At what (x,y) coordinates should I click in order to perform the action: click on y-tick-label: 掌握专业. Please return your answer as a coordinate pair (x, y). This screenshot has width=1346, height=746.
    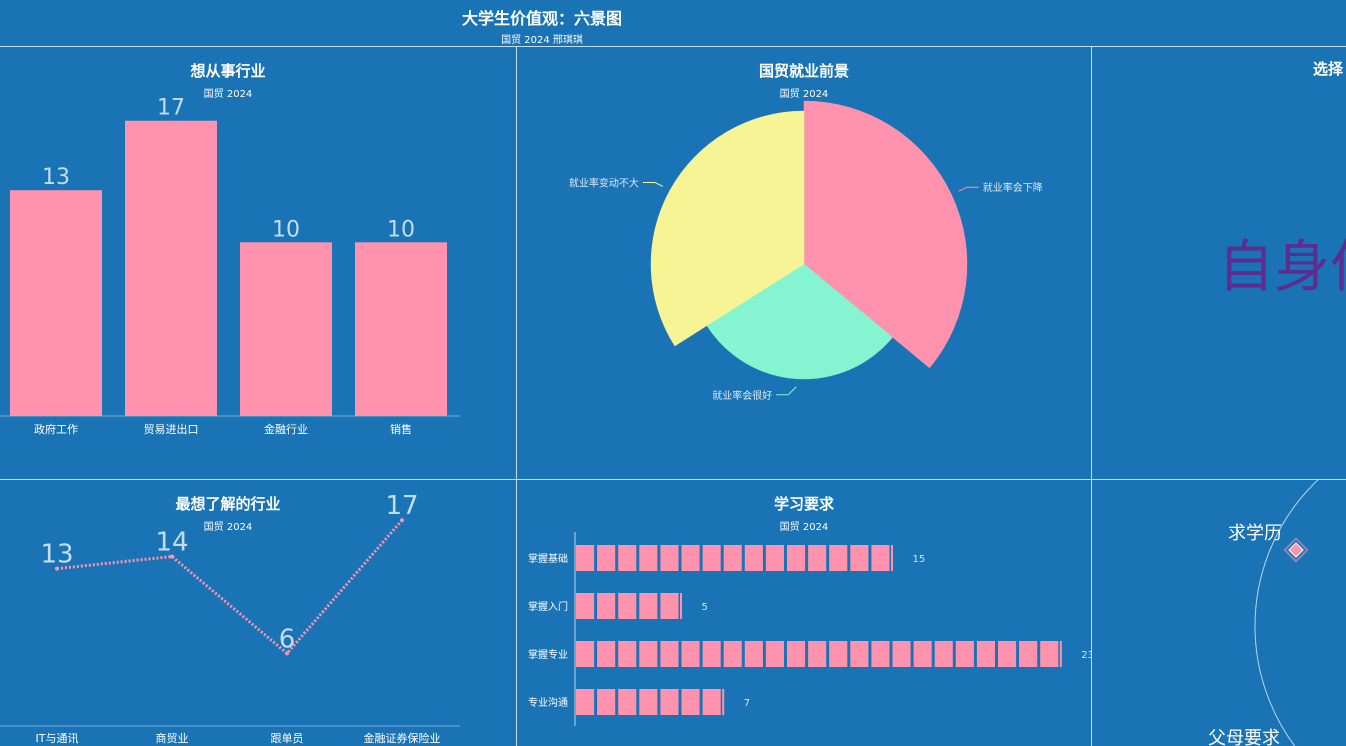
    Looking at the image, I should click on (548, 654).